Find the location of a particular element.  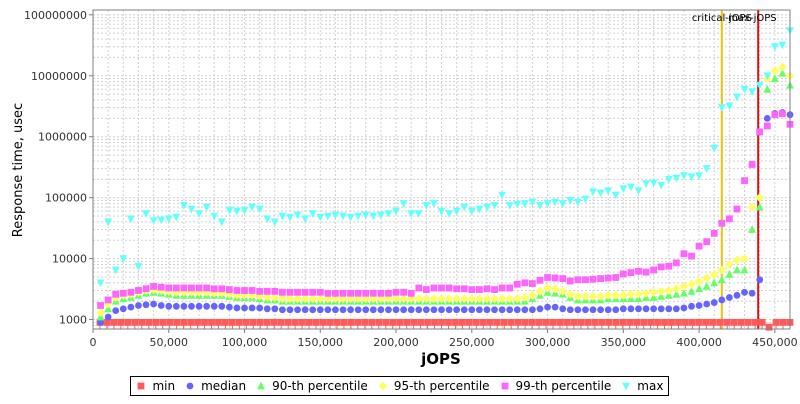

legend-item: 90-th percentile is located at coordinates (311, 386).